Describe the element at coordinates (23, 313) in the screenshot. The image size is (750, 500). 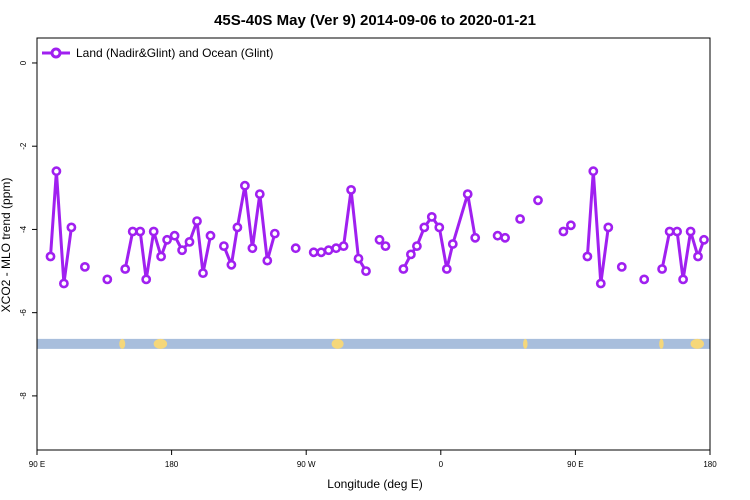
I see `y-tick-label: -6` at that location.